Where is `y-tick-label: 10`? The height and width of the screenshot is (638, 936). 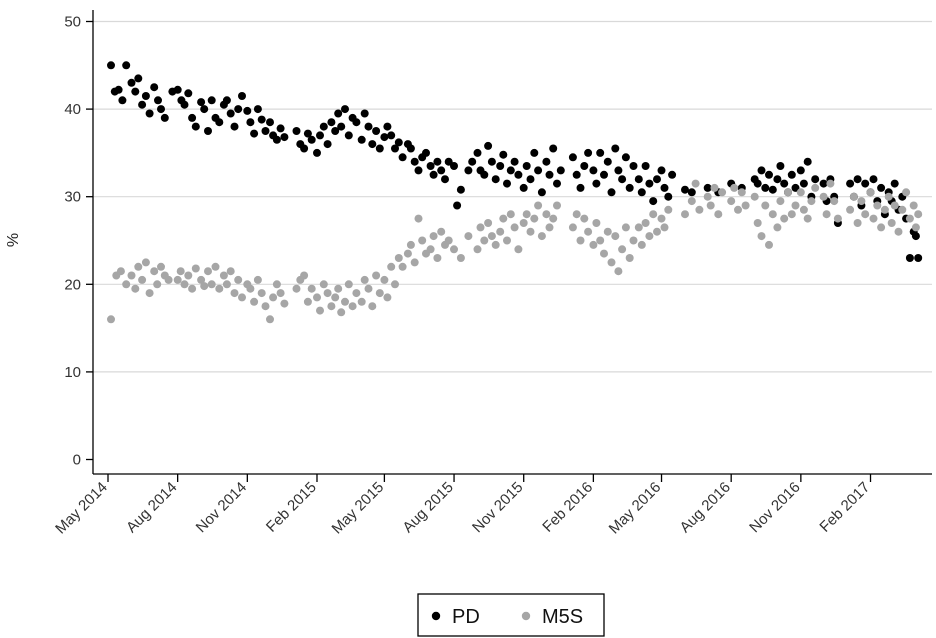
y-tick-label: 10 is located at coordinates (72, 372).